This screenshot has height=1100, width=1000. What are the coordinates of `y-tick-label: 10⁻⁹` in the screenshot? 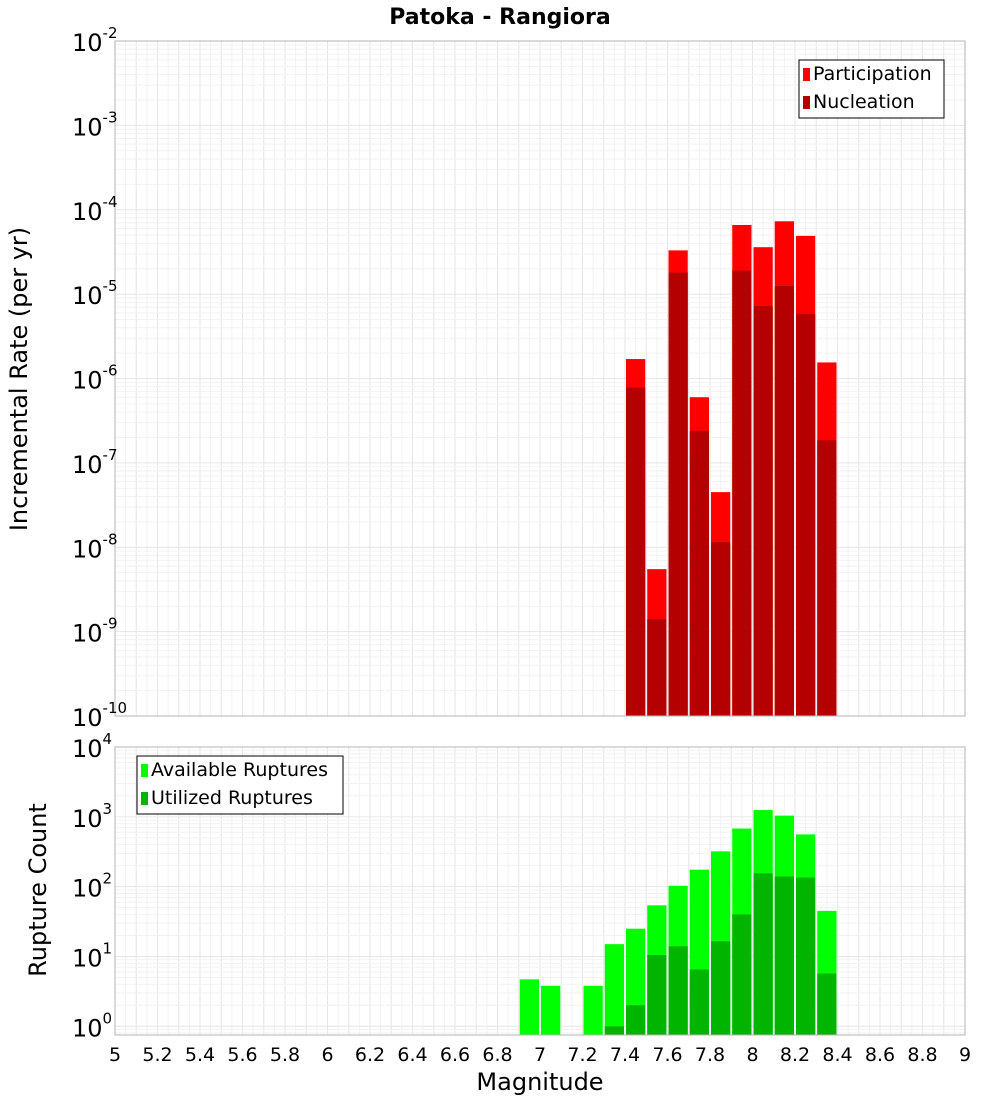 It's located at (95, 631).